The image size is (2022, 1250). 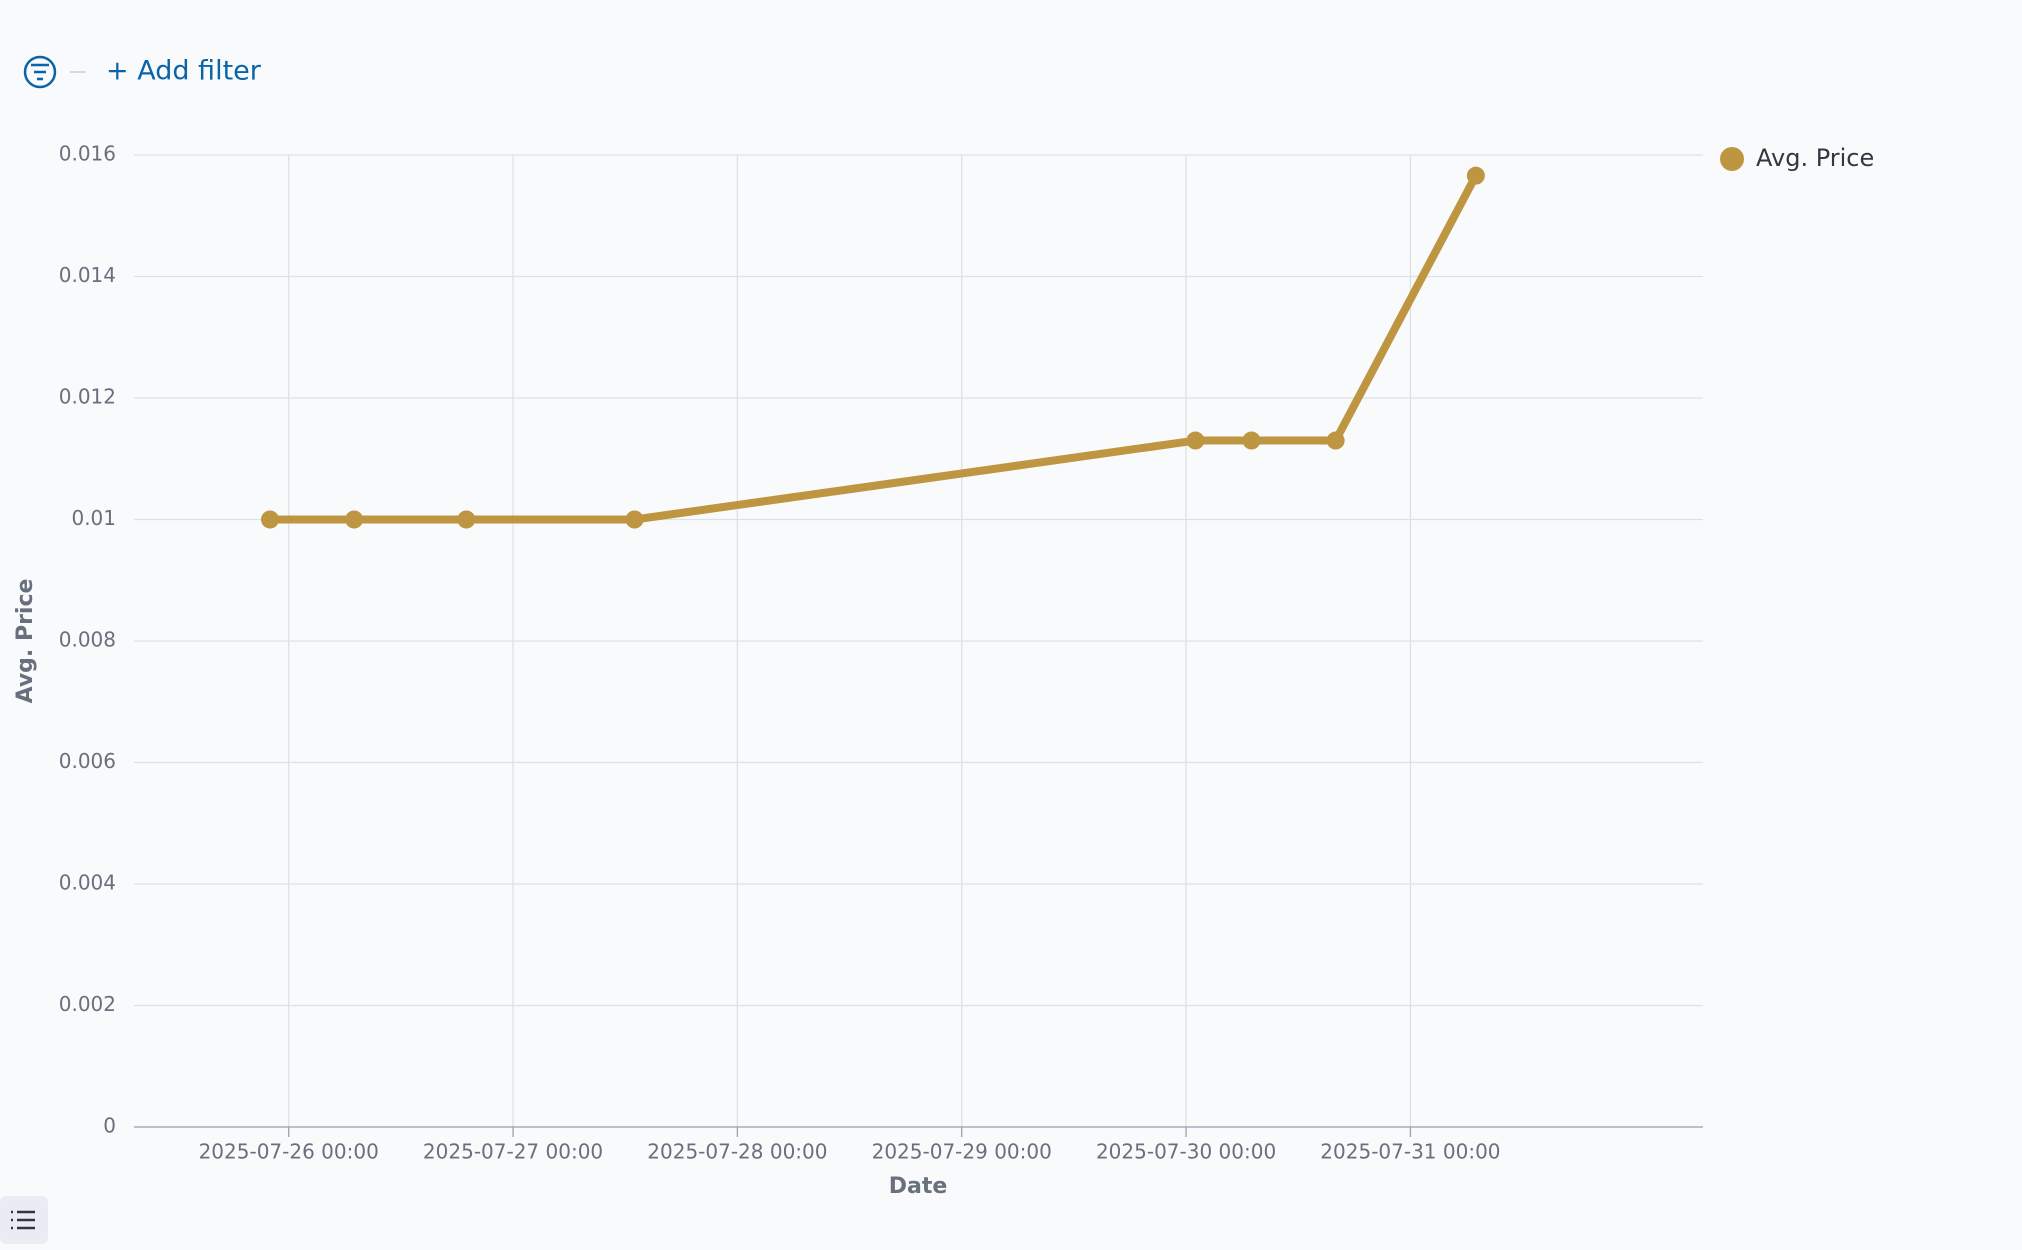 I want to click on y-tick-label: 0.002, so click(x=87, y=1004).